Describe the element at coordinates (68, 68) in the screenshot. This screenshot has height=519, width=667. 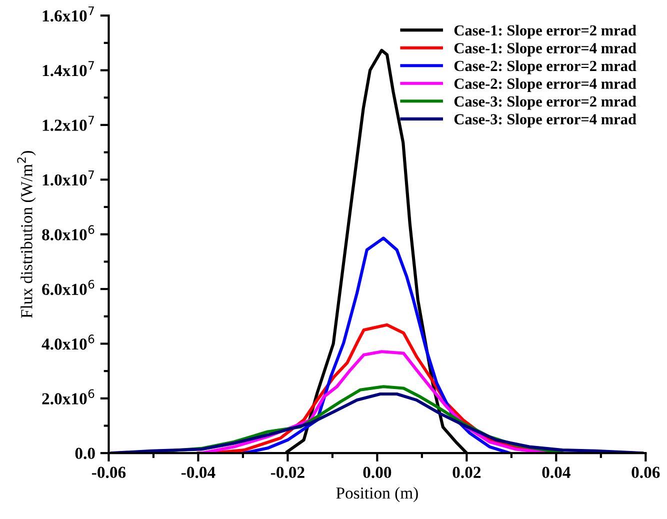
I see `y-tick-label: 1.4x10$^{7}$` at that location.